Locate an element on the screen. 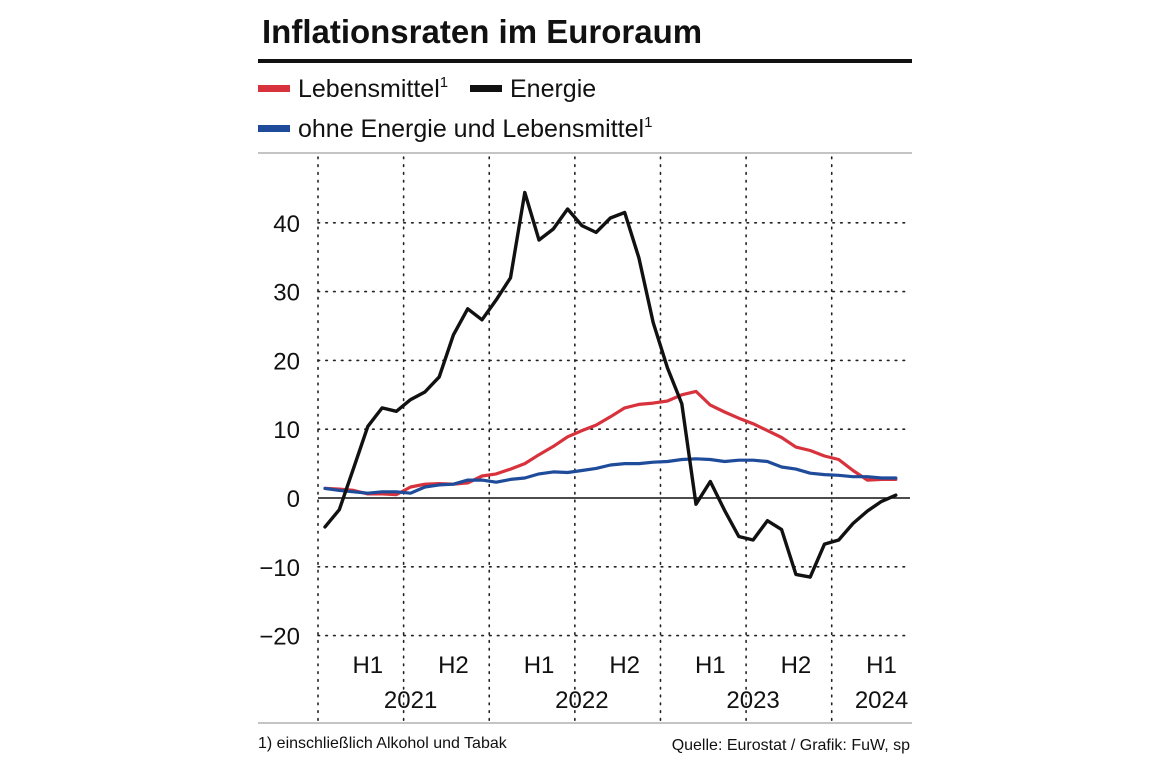 The image size is (1170, 759). series-line-ohne-energie-und-lebensmittel is located at coordinates (610, 476).